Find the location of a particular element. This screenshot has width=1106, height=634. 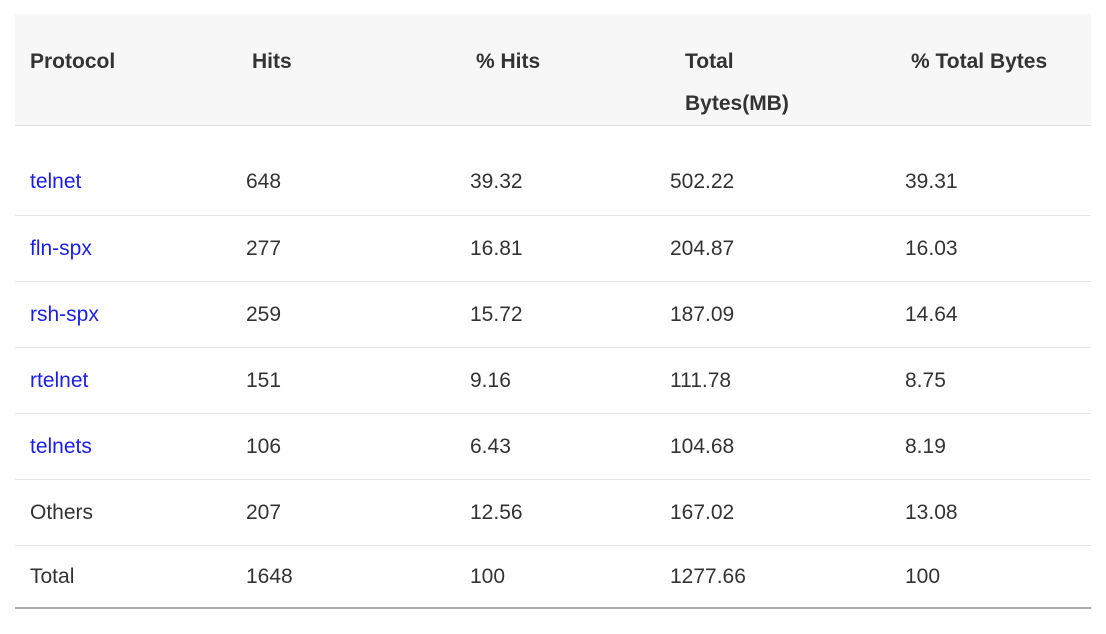

column-header-hits: Hits is located at coordinates (343, 70).